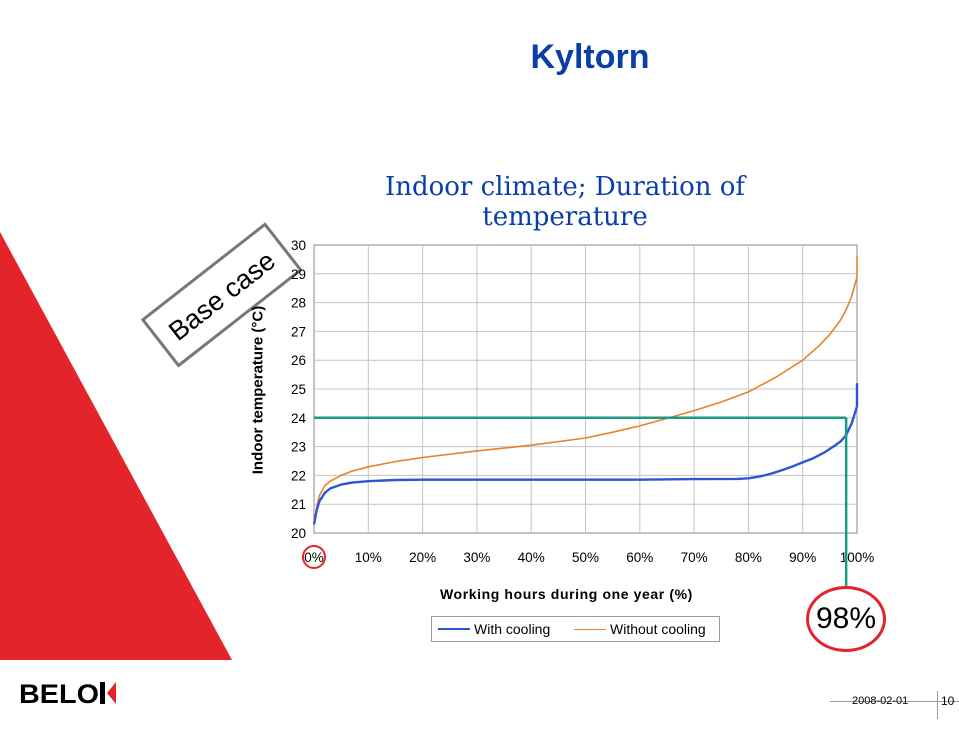  Describe the element at coordinates (566, 594) in the screenshot. I see `x-axis-label: Working hours during one year (%)` at that location.